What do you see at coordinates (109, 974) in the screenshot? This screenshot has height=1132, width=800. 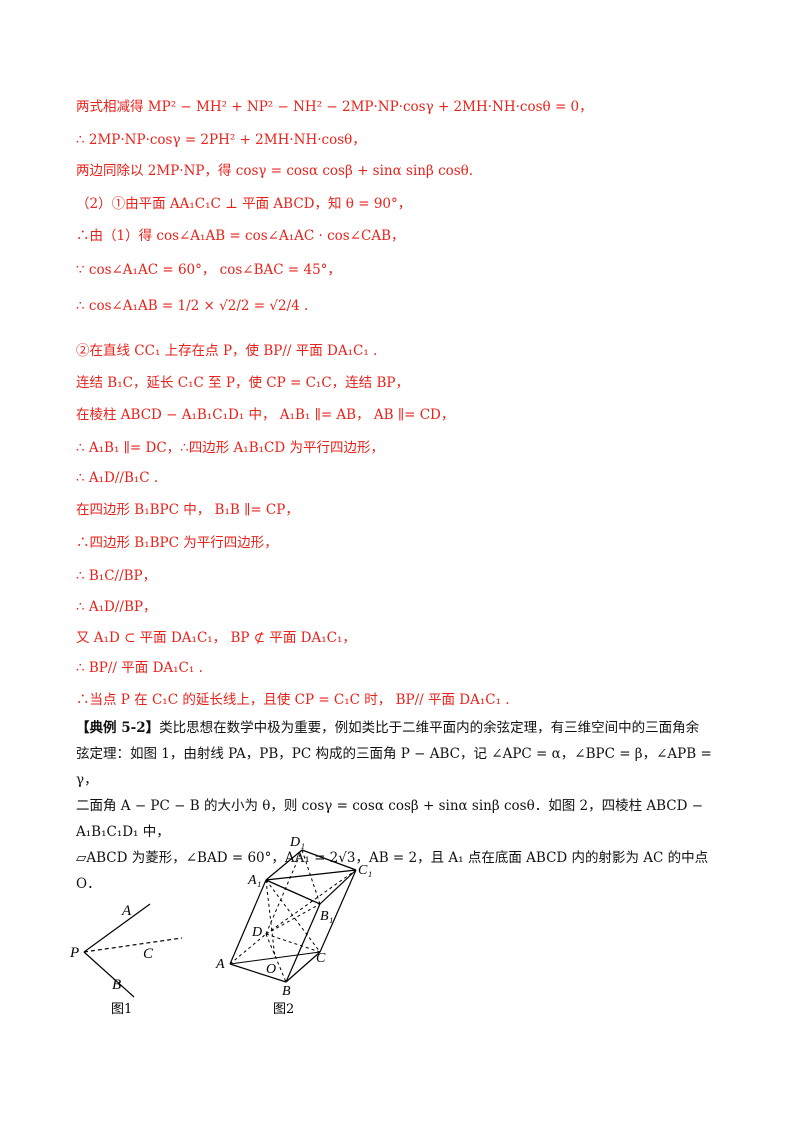 I see `ray-pb` at bounding box center [109, 974].